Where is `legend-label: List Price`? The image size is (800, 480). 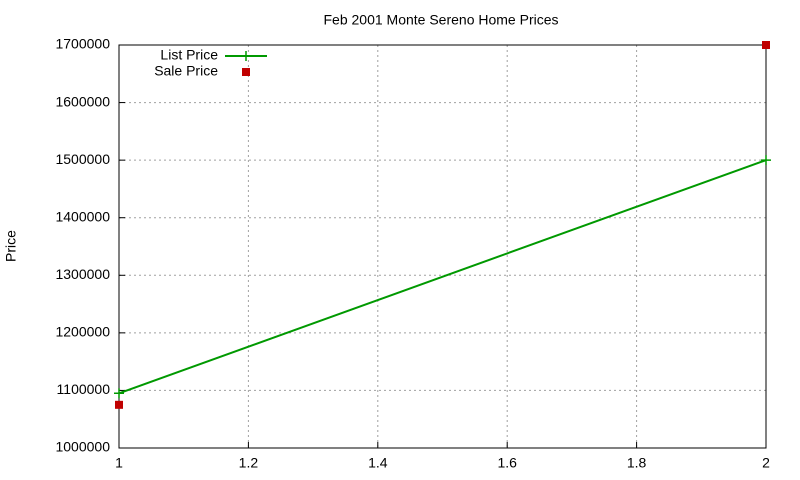
legend-label: List Price is located at coordinates (189, 55).